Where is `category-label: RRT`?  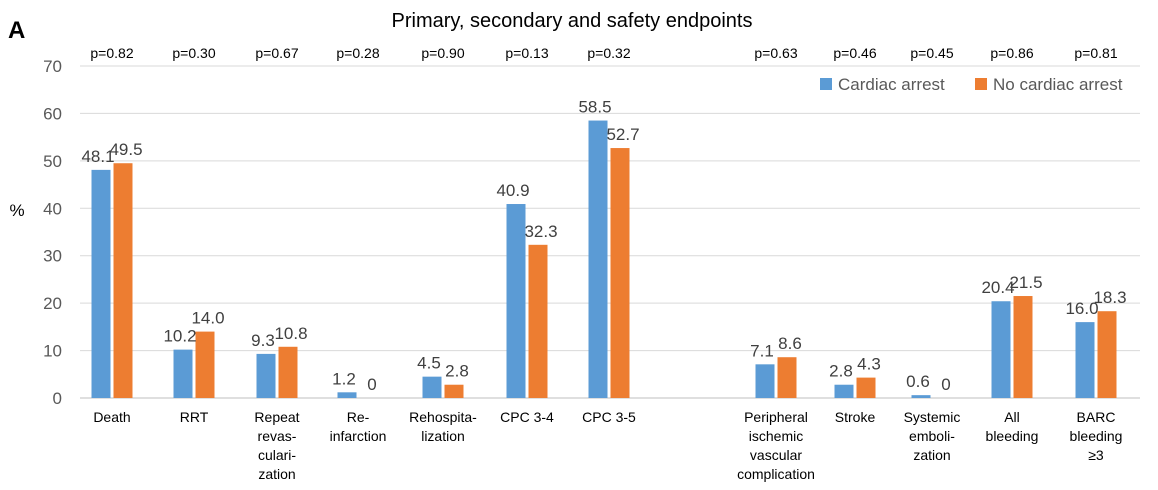 category-label: RRT is located at coordinates (194, 417).